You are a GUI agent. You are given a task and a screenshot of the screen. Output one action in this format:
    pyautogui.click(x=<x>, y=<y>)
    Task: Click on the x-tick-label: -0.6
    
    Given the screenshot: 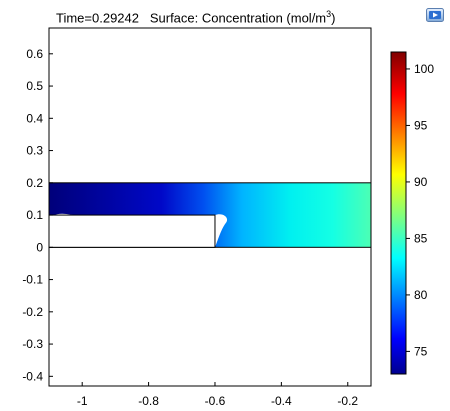 What is the action you would take?
    pyautogui.click(x=215, y=401)
    